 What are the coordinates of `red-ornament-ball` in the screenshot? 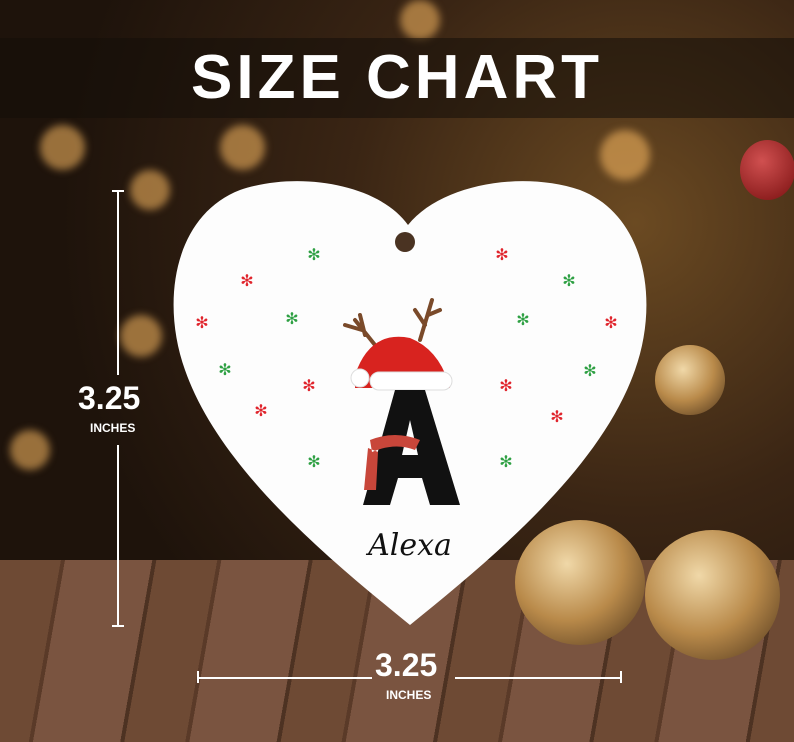 It's located at (767, 170).